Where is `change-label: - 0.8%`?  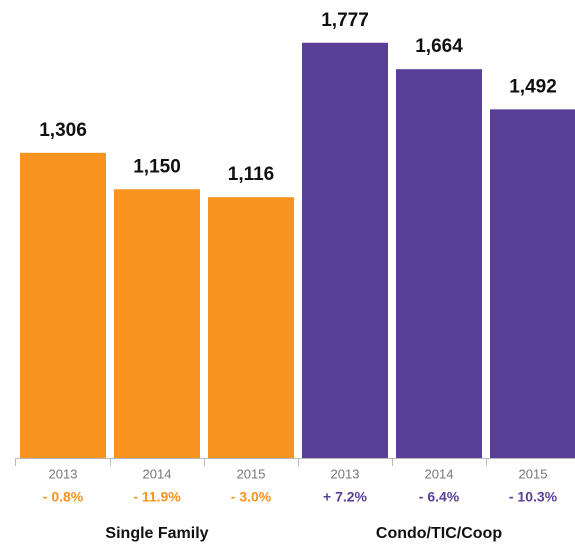 change-label: - 0.8% is located at coordinates (63, 497).